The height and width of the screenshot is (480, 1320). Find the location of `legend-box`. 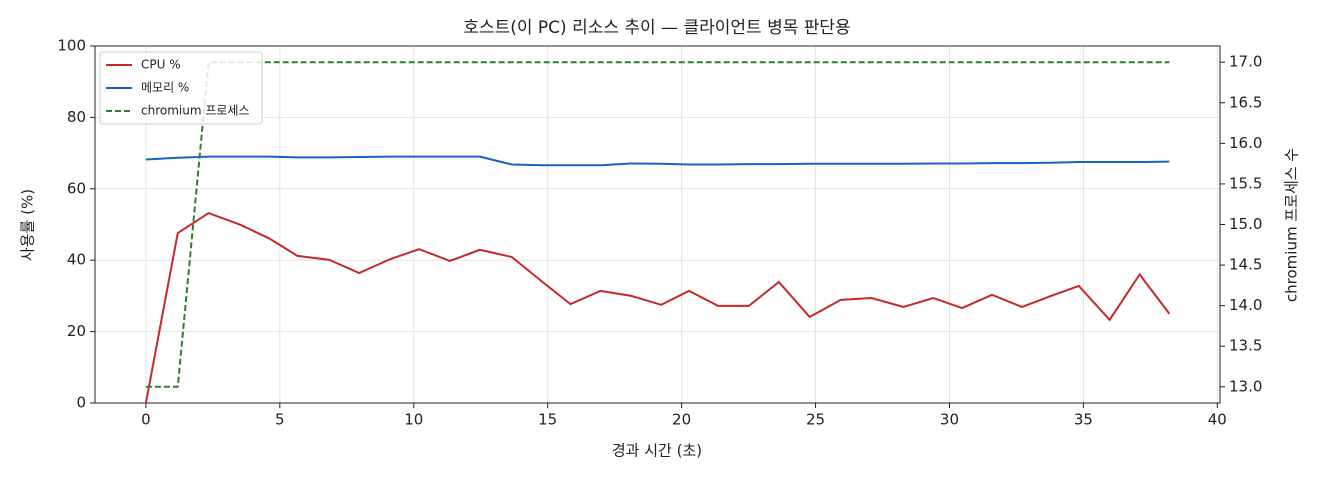

legend-box is located at coordinates (181, 88).